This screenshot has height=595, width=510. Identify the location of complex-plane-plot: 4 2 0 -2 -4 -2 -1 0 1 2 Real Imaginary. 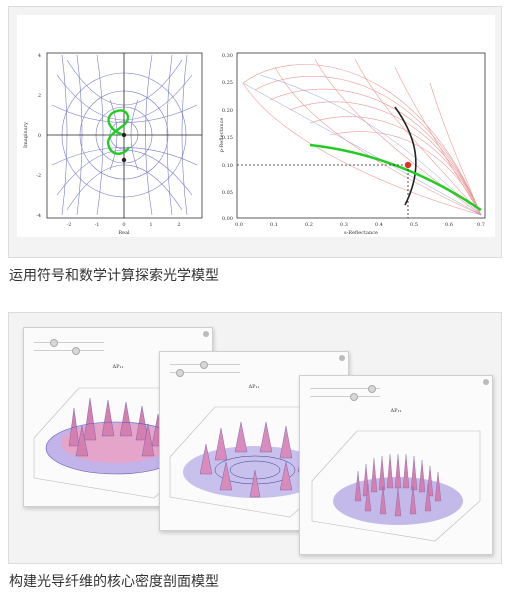
(116, 126).